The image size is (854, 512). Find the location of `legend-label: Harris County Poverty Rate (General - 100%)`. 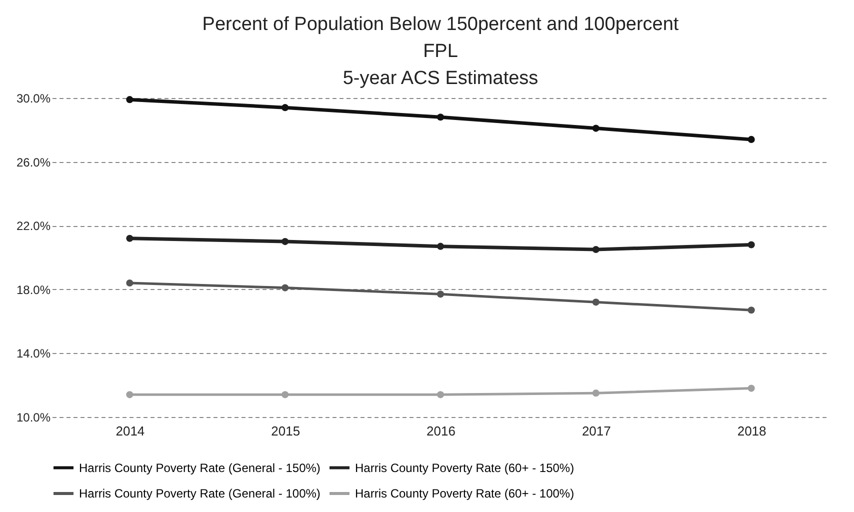

legend-label: Harris County Poverty Rate (General - 100%) is located at coordinates (199, 493).